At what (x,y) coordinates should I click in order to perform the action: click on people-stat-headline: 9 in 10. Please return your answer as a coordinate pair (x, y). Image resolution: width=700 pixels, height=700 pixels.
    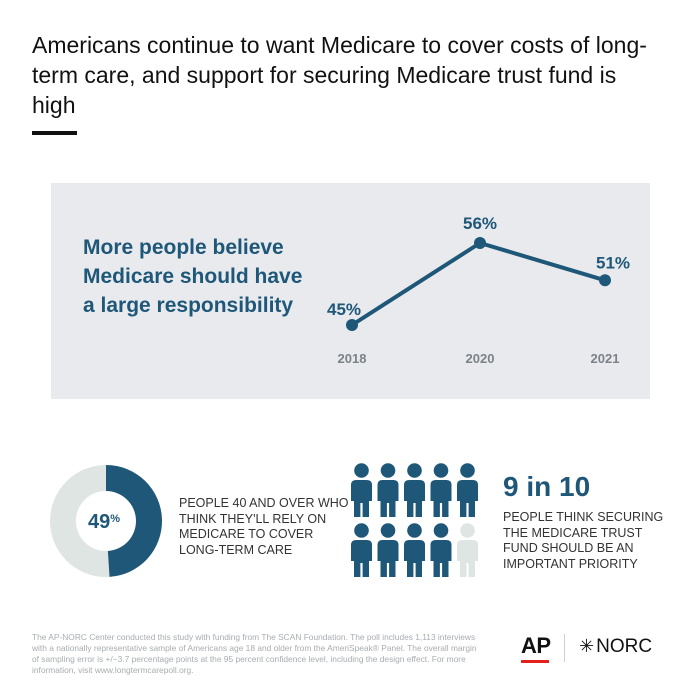
    Looking at the image, I should click on (547, 486).